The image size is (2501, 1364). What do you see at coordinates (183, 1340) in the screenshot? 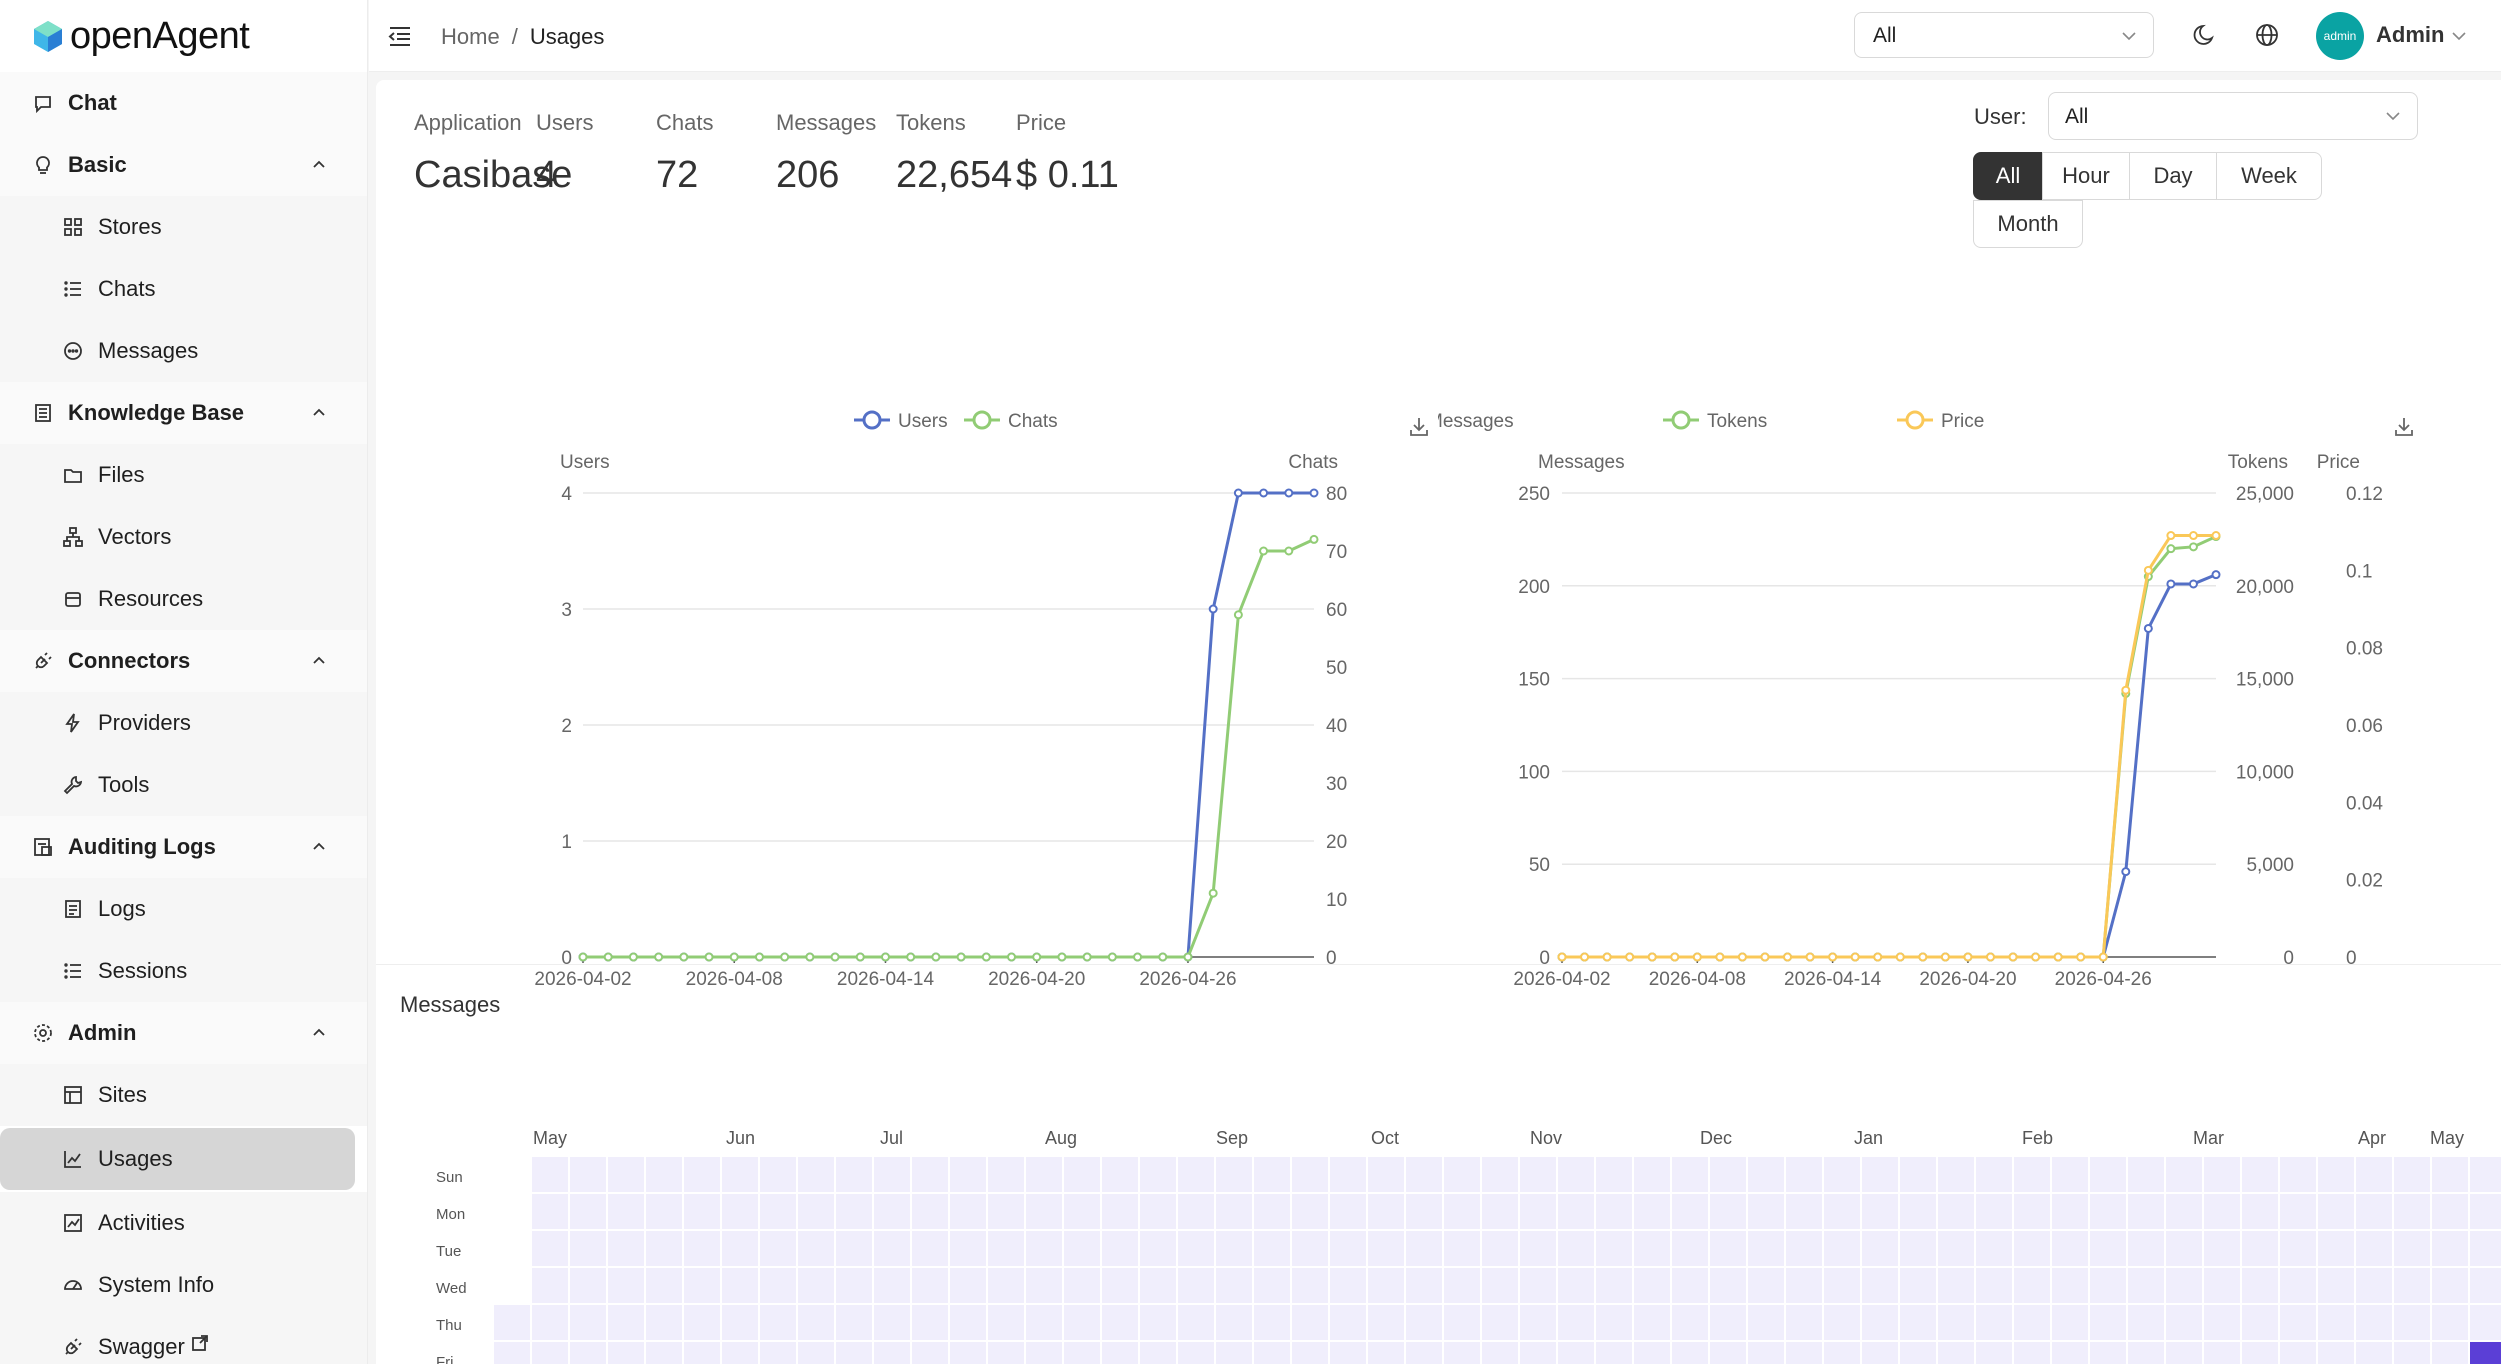
I see `sidebar-item-swagger: Swagger` at bounding box center [183, 1340].